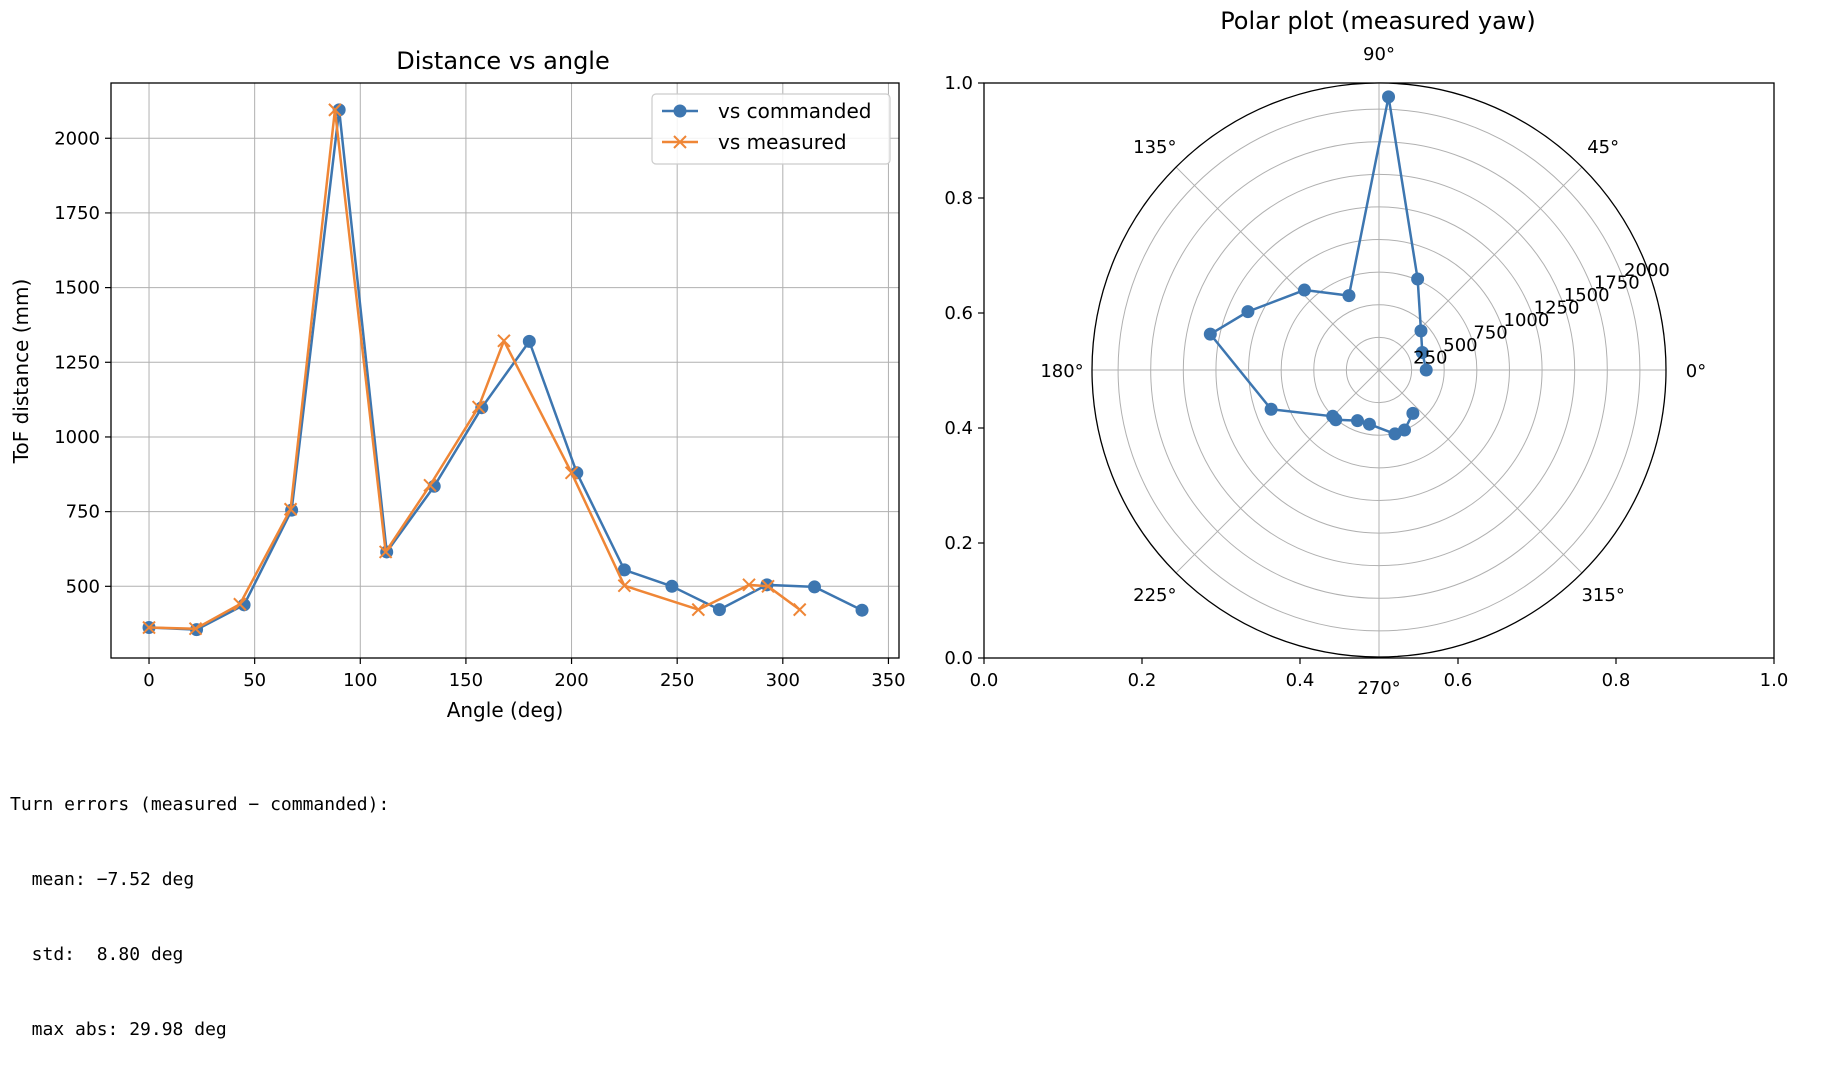  Describe the element at coordinates (1587, 295) in the screenshot. I see `polar-radial-tick-label: 1500` at that location.